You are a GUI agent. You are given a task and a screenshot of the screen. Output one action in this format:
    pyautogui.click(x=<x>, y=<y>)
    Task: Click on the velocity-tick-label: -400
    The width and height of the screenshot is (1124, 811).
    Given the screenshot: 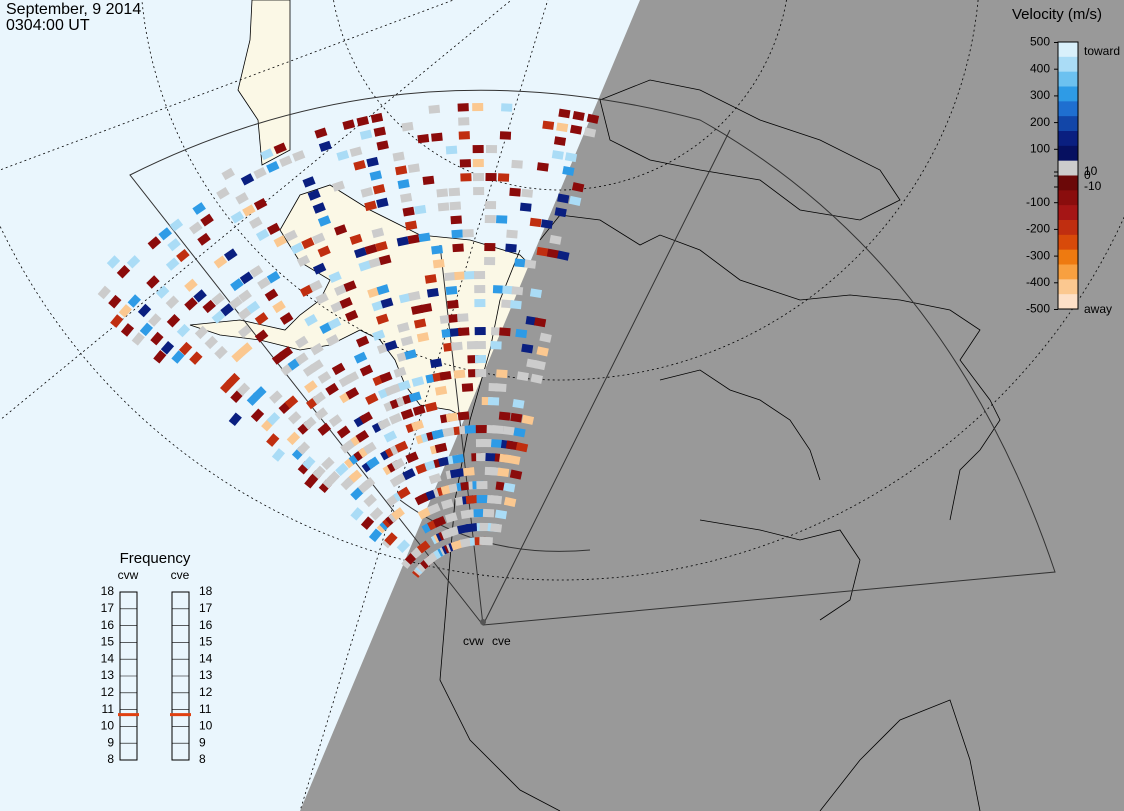 What is the action you would take?
    pyautogui.click(x=1038, y=282)
    